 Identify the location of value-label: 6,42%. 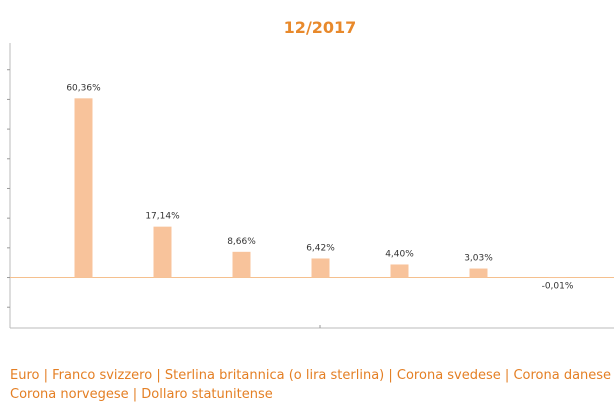
(320, 248).